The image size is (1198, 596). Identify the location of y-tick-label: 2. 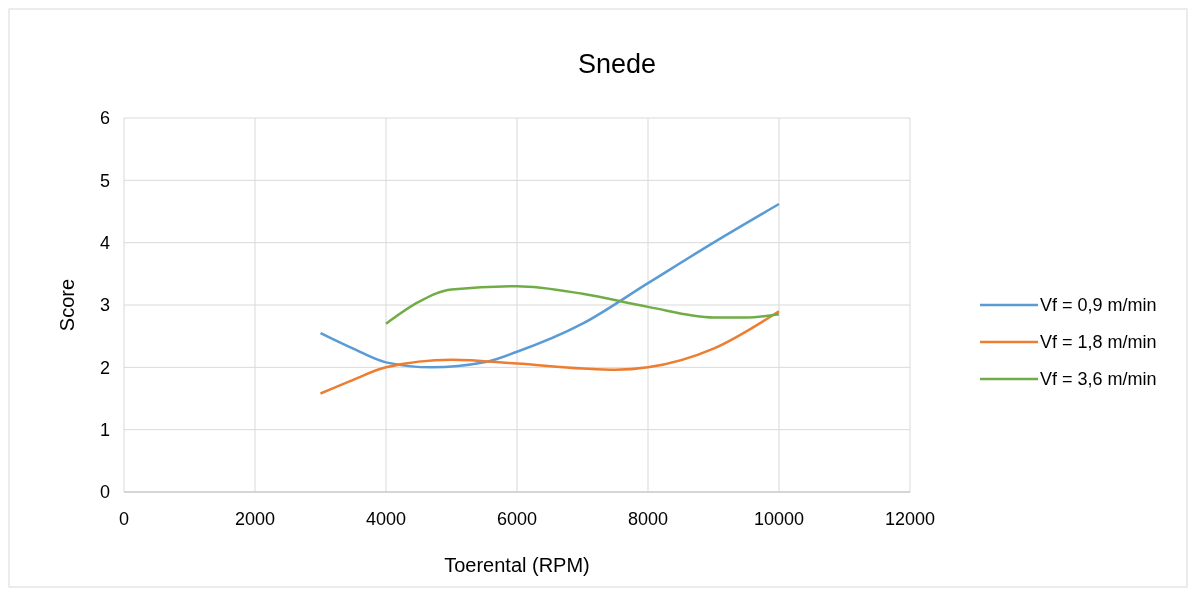
(104, 367).